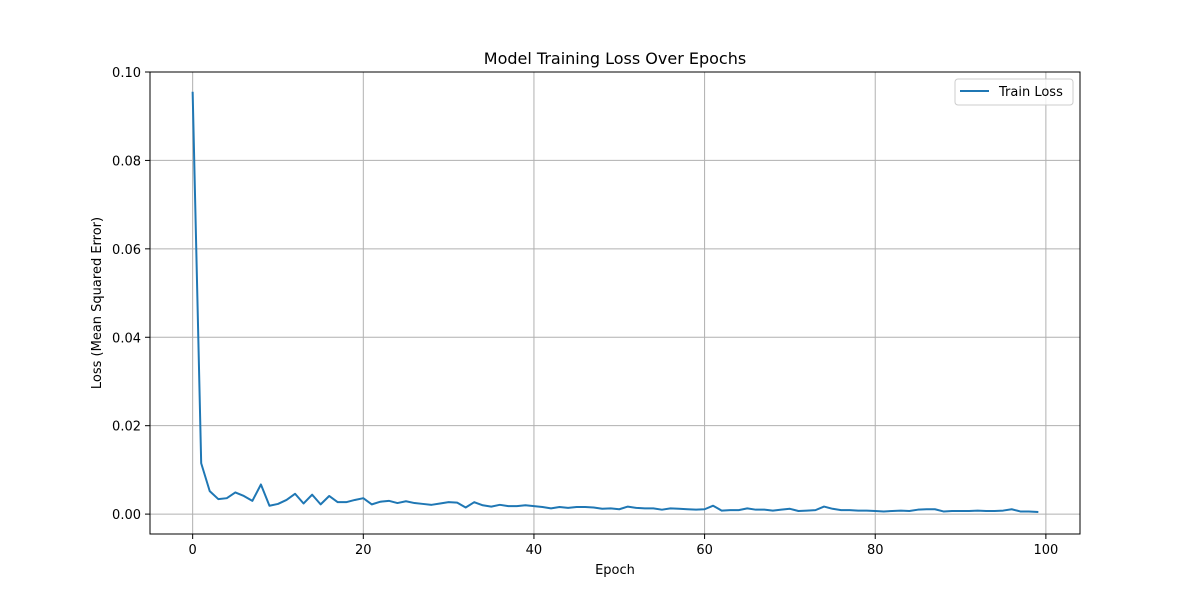  I want to click on y-axis-label: Loss (Mean Squared Error), so click(97, 303).